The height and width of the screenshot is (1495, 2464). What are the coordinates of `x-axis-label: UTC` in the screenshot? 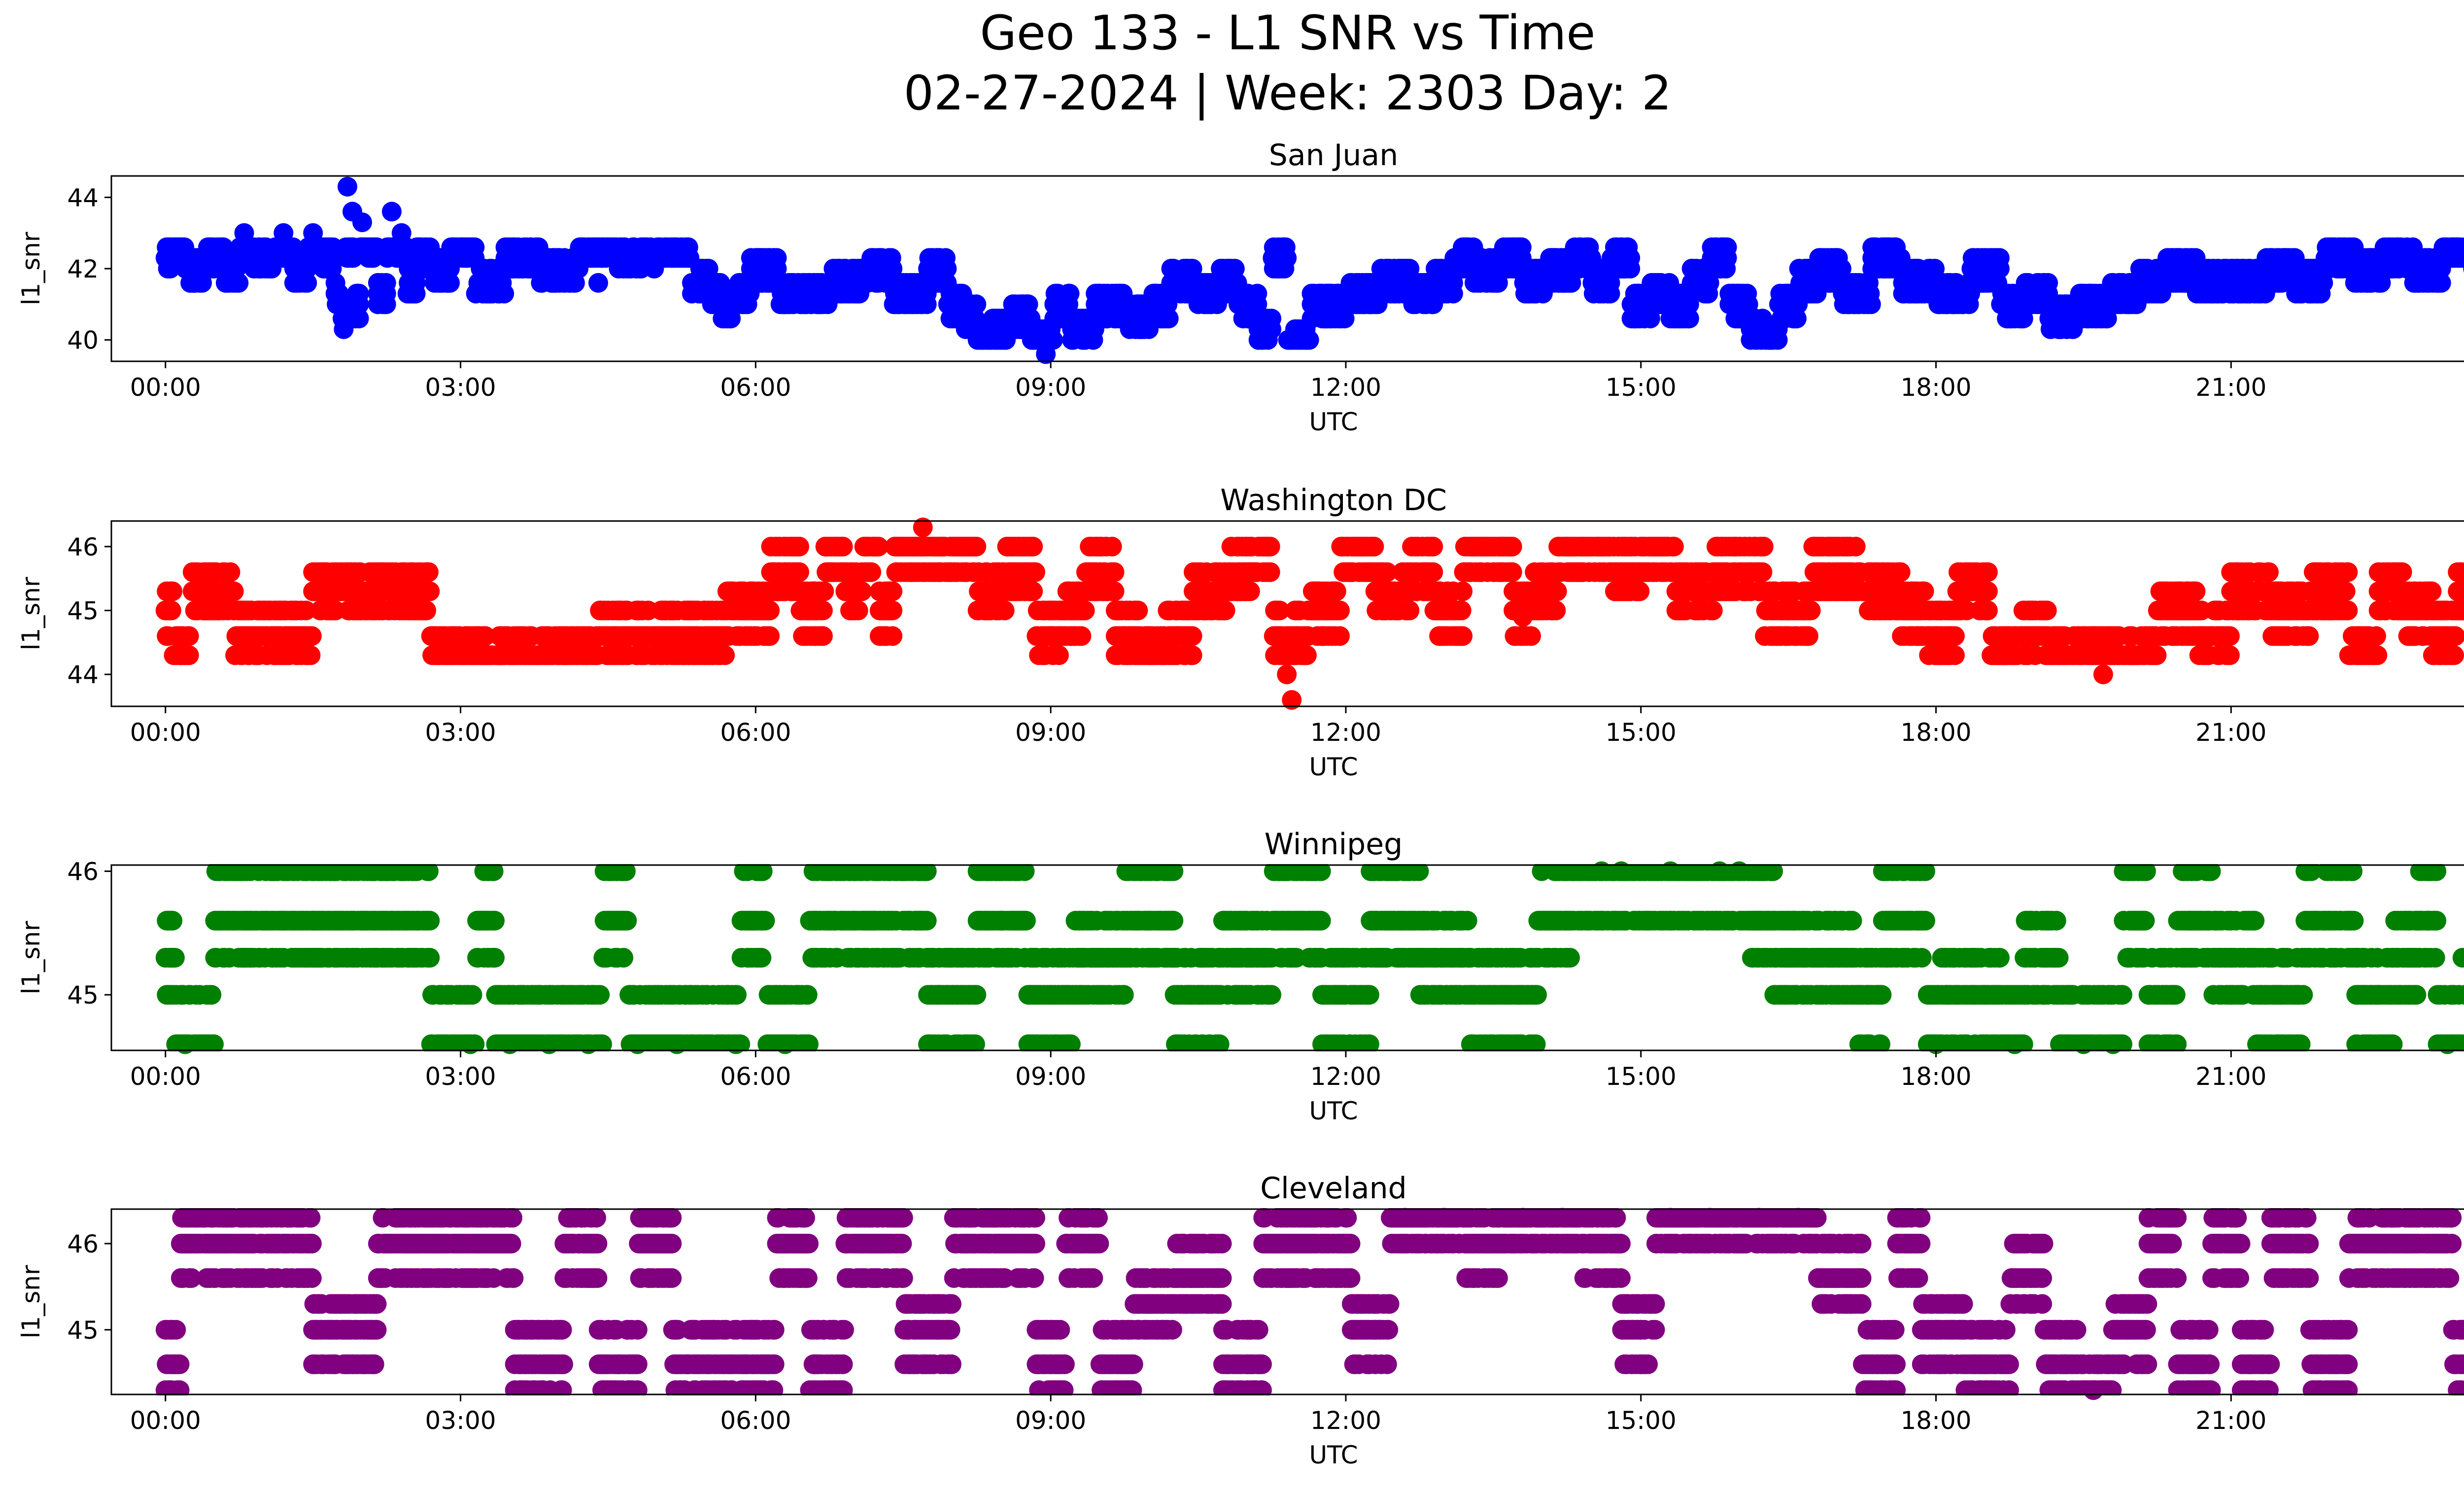 It's located at (1333, 422).